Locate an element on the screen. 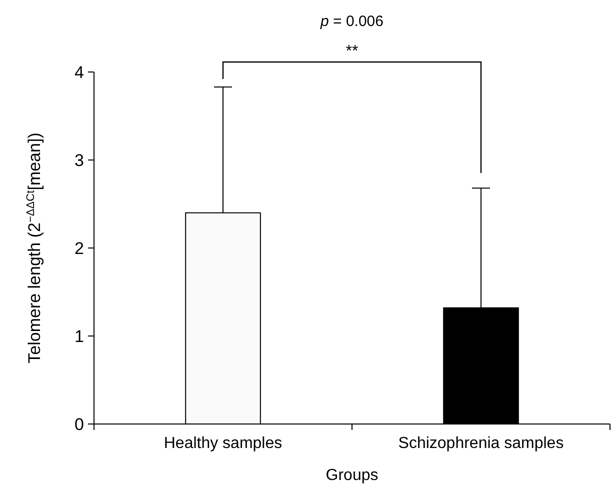 This screenshot has width=612, height=491. y-tick-label: 0 is located at coordinates (79, 424).